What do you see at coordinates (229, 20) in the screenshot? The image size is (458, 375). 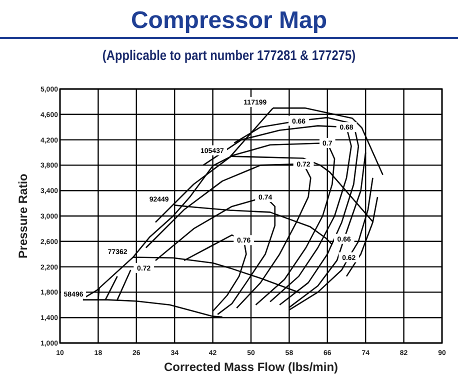 I see `chart-title: Compressor Map` at bounding box center [229, 20].